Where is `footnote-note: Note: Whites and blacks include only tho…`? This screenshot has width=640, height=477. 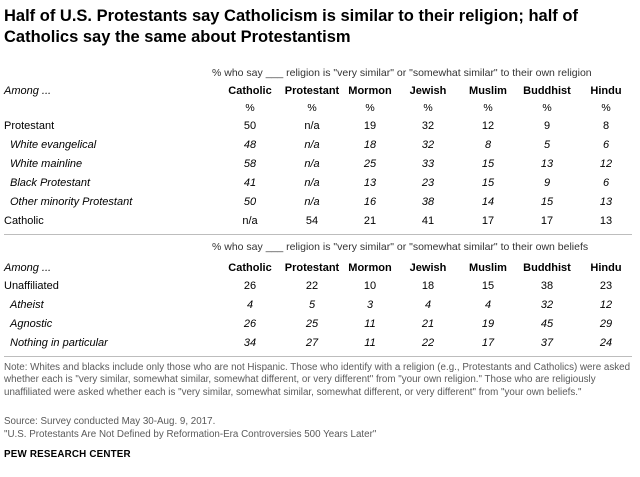
footnote-note: Note: Whites and blacks include only tho… is located at coordinates (317, 380).